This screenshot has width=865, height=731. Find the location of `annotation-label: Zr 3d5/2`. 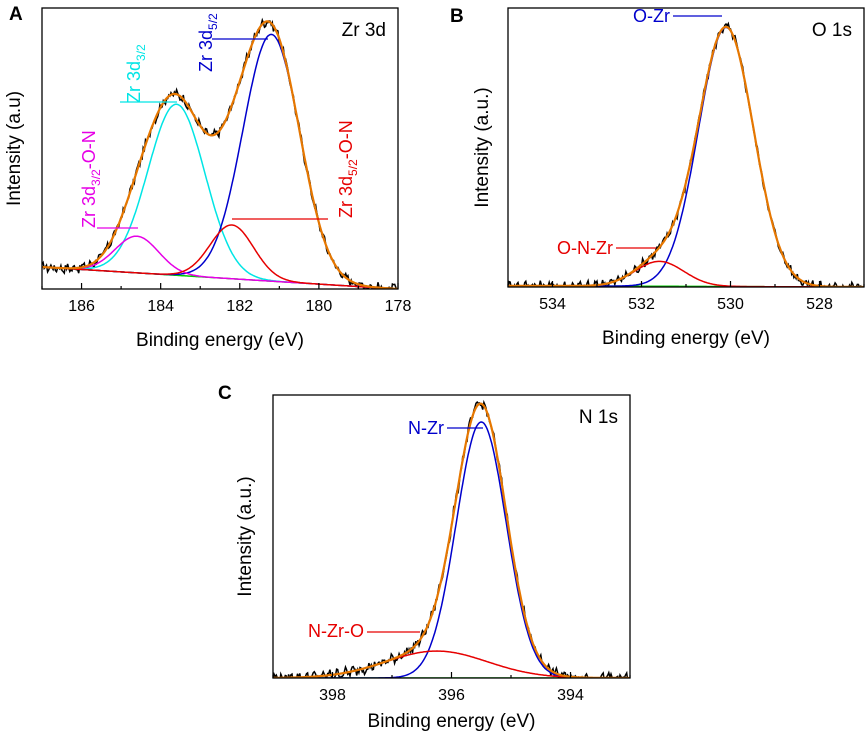

annotation-label: Zr 3d5/2 is located at coordinates (208, 42).